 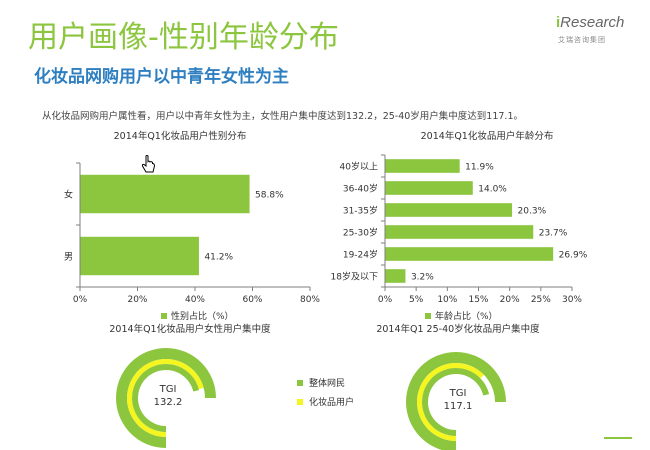 I want to click on page-subtitle: 化妆品网购用户以中青年女性为主, so click(x=161, y=77).